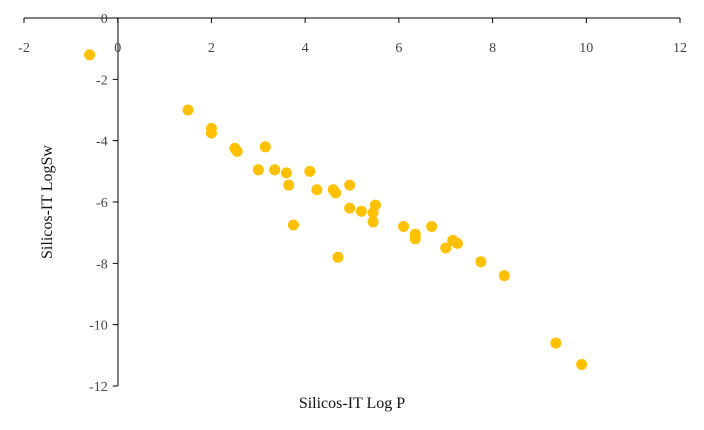 The height and width of the screenshot is (430, 704). What do you see at coordinates (398, 48) in the screenshot?
I see `x-tick-label: 6` at bounding box center [398, 48].